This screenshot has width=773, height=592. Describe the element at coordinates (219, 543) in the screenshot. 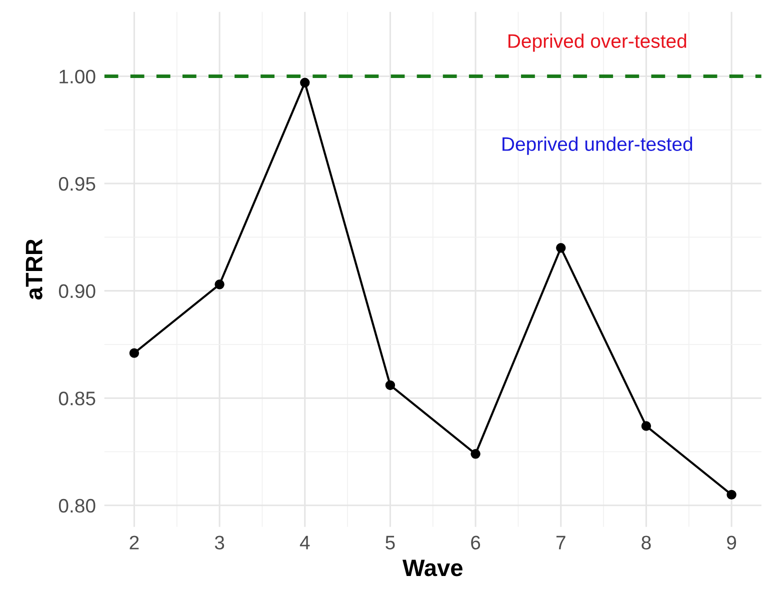

I see `x-tick-label: 3` at that location.